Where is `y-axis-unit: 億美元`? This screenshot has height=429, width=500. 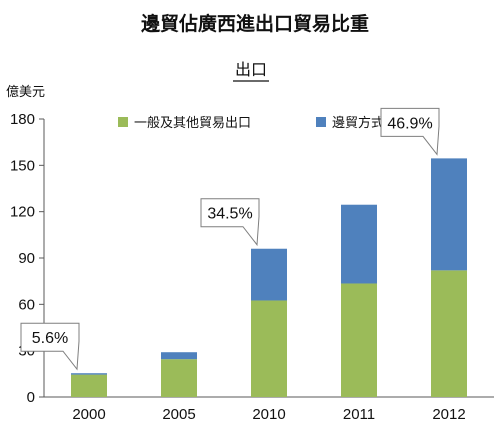 y-axis-unit: 億美元 is located at coordinates (25, 92).